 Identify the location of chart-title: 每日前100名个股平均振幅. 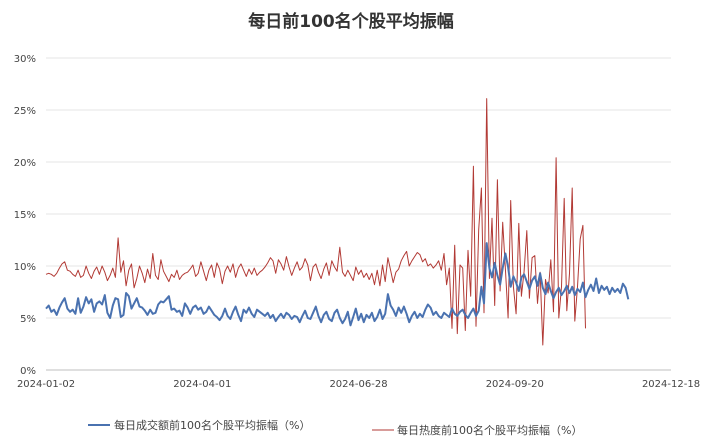
(351, 21).